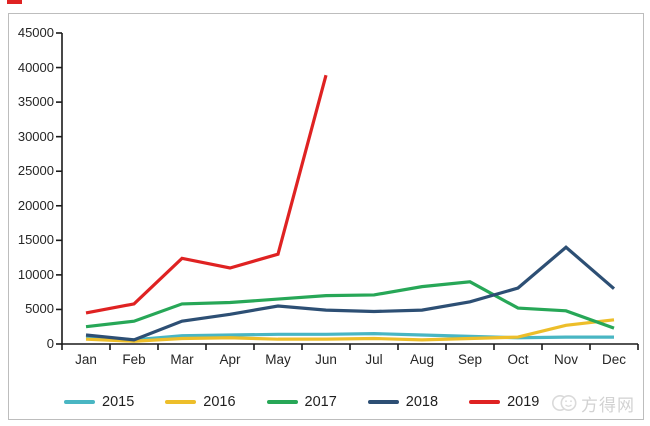  Describe the element at coordinates (35, 171) in the screenshot. I see `y-axis-tick-label: 25000` at that location.